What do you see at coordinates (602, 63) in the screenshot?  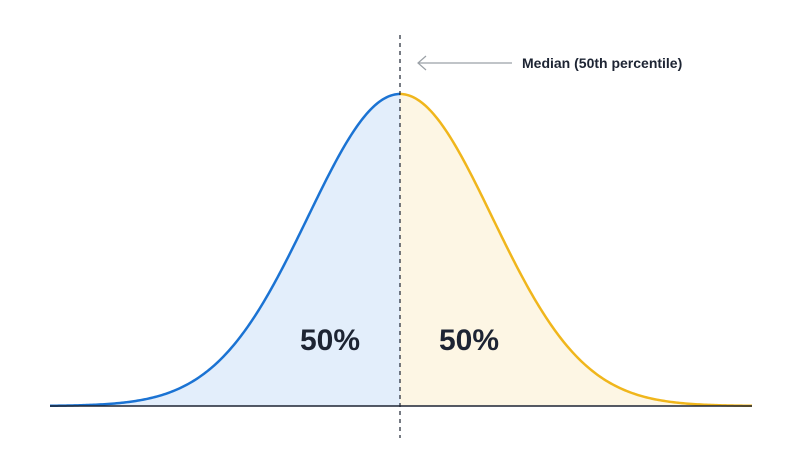 I see `median-annotation: Median (50th percentile)` at bounding box center [602, 63].